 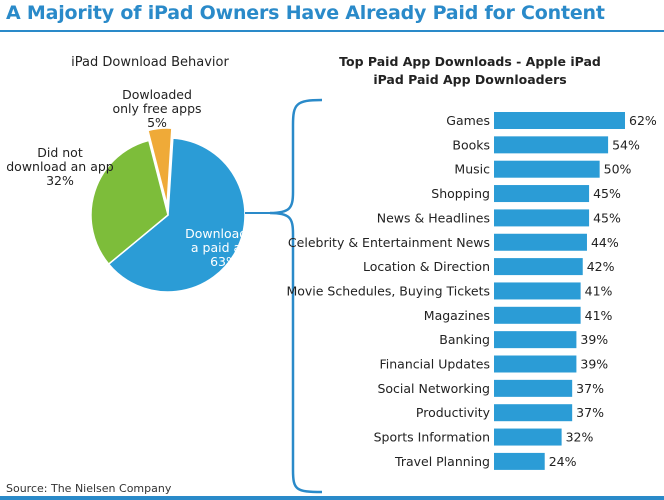 I want to click on bar-category-label: Location & Direction, so click(x=426, y=266).